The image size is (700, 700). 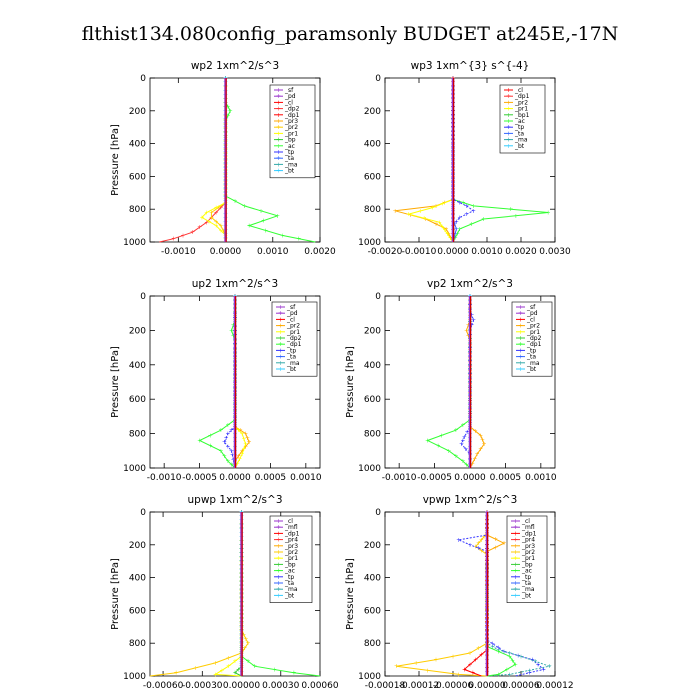 What do you see at coordinates (533, 363) in the screenshot?
I see `legend-label: _ma` at bounding box center [533, 363].